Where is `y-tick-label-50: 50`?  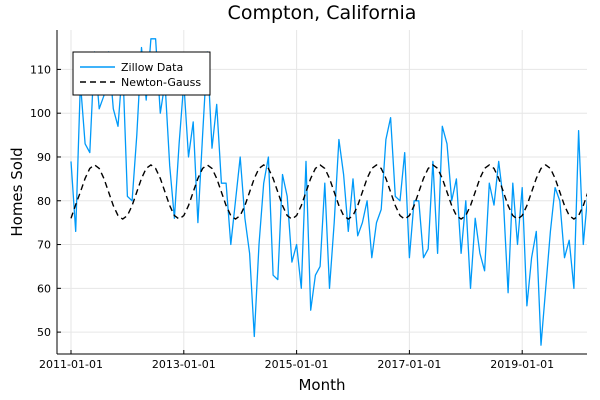
y-tick-label-50: 50 is located at coordinates (44, 332).